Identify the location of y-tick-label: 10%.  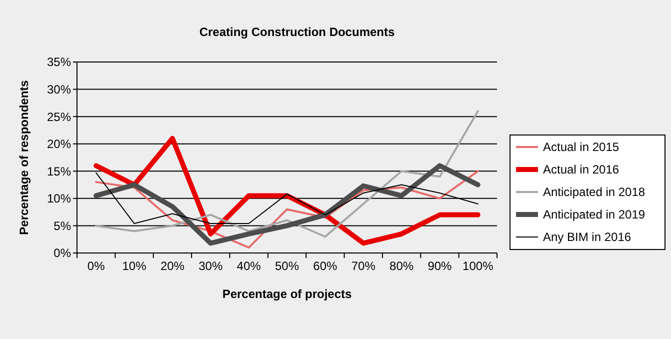
(59, 199).